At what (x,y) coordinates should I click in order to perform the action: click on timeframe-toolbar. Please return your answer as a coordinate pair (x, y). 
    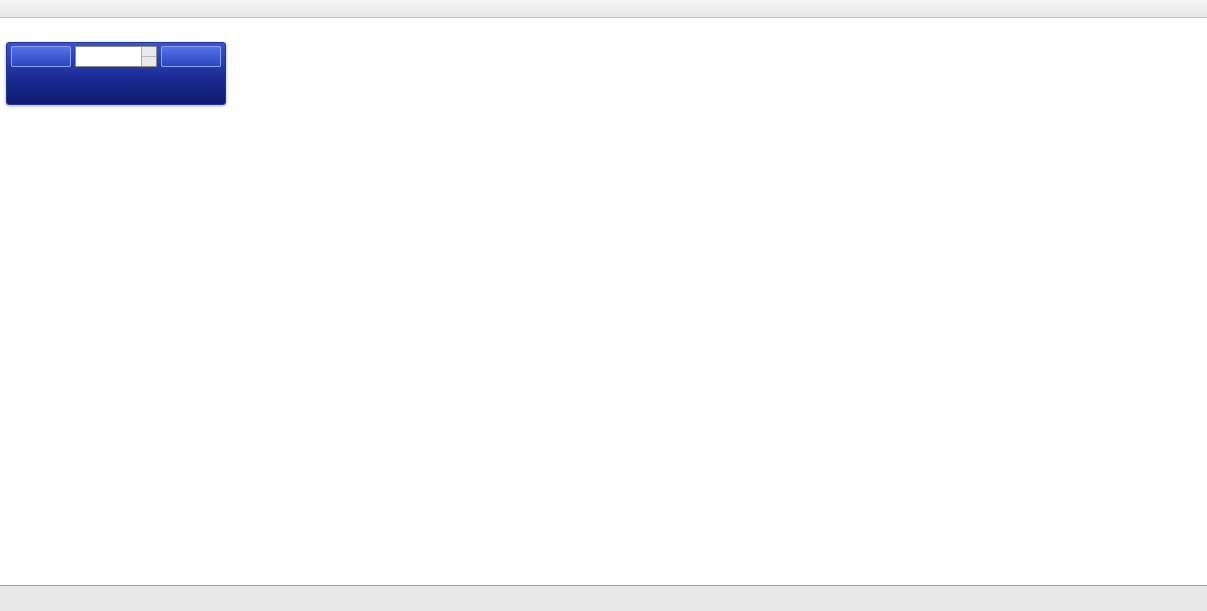
    Looking at the image, I should click on (603, 9).